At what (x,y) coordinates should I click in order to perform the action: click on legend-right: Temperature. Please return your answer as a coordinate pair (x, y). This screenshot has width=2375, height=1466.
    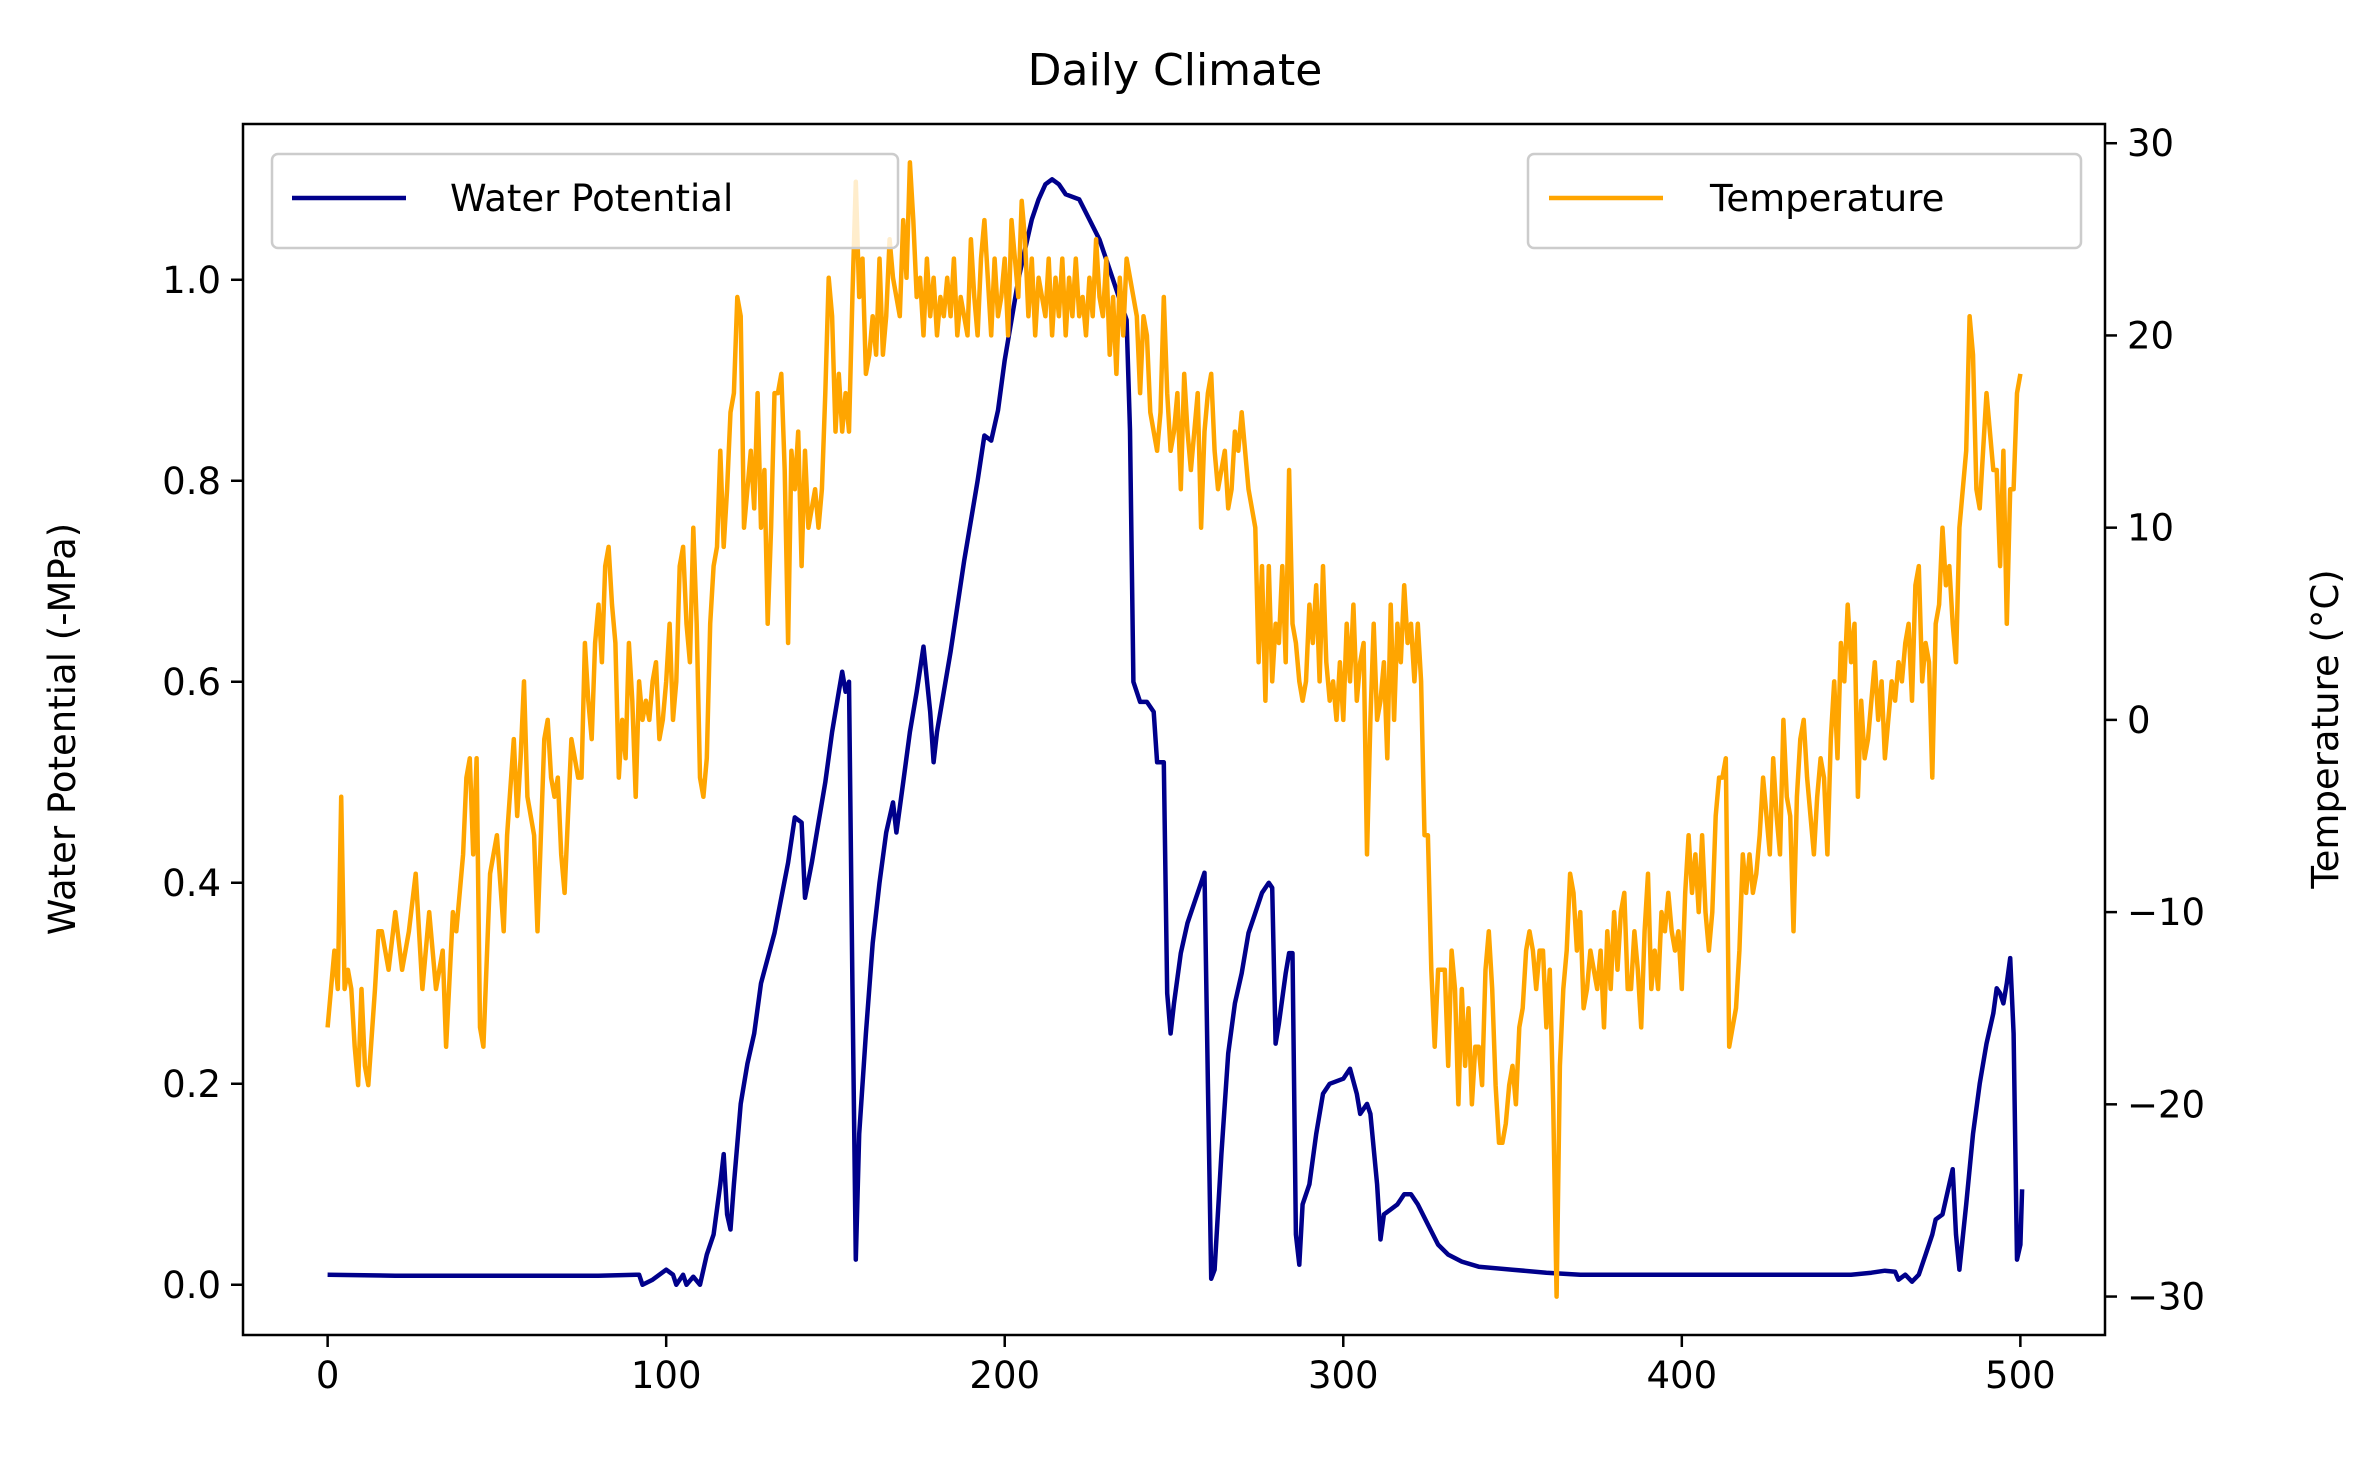
    Looking at the image, I should click on (1804, 201).